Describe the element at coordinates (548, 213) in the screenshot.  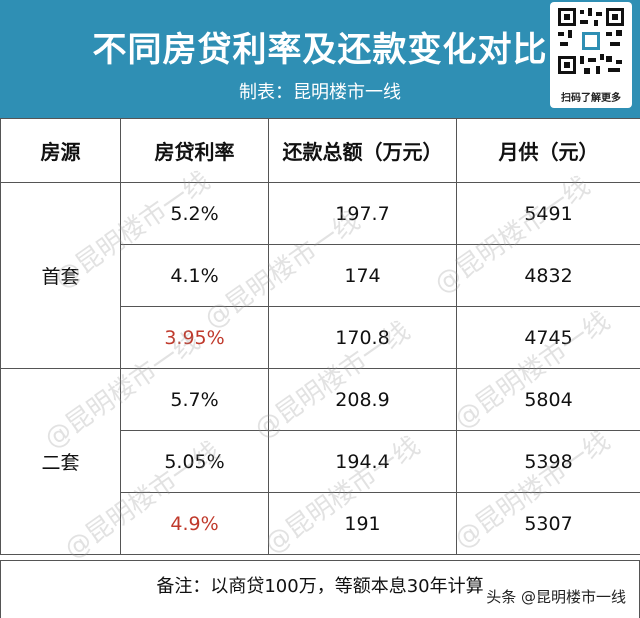
I see `monthly-cell: 5491` at that location.